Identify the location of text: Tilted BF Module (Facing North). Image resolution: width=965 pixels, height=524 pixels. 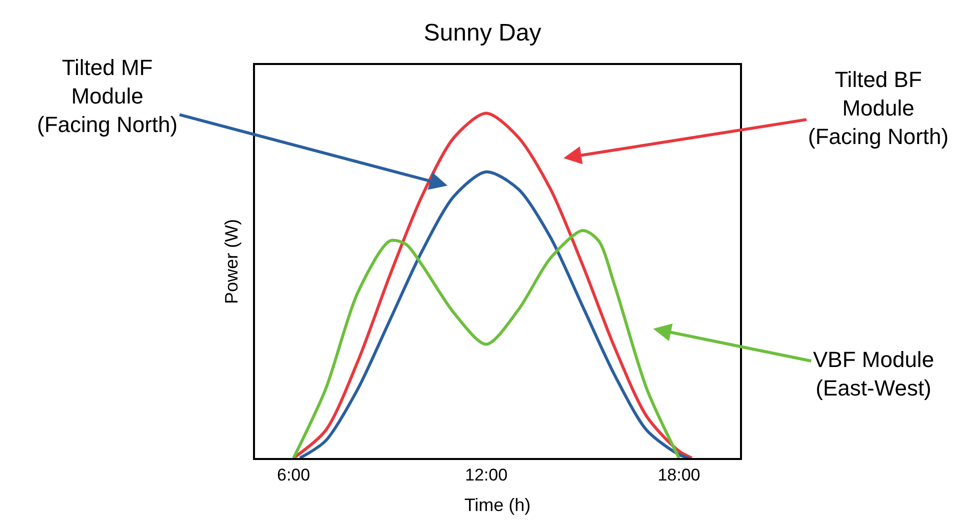
(878, 108).